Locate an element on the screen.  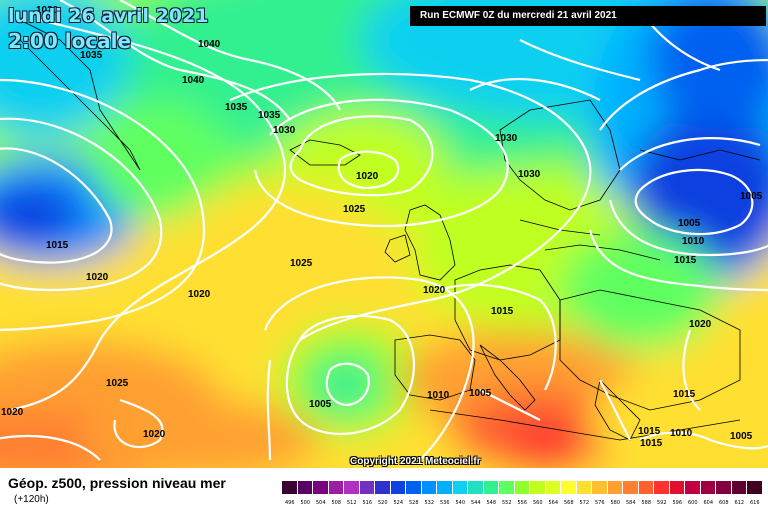
legend-title: Géop. z500, pression niveau mer is located at coordinates (117, 483).